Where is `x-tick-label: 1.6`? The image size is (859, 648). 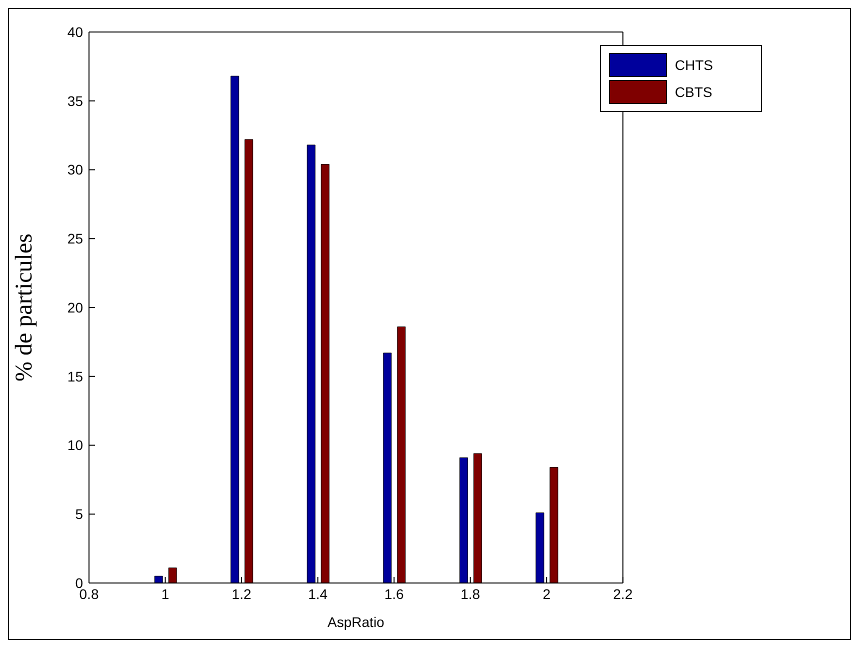
x-tick-label: 1.6 is located at coordinates (394, 594).